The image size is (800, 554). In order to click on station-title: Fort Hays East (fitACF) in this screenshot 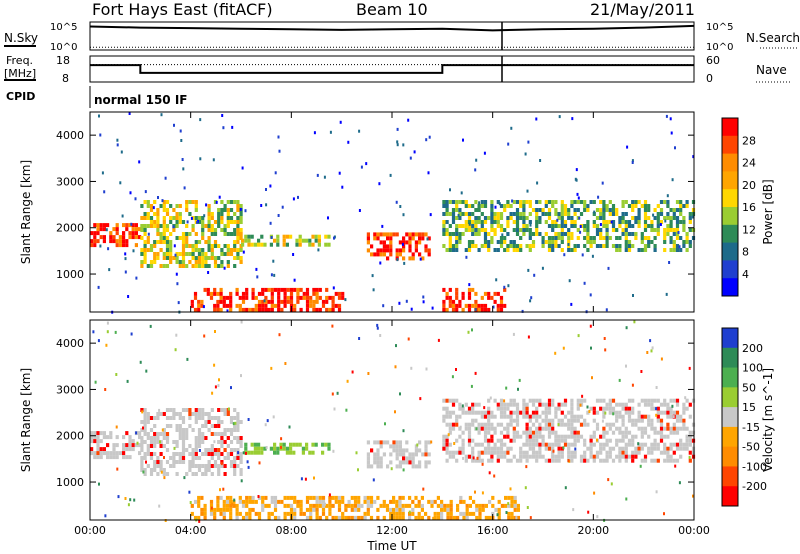, I will do `click(182, 9)`.